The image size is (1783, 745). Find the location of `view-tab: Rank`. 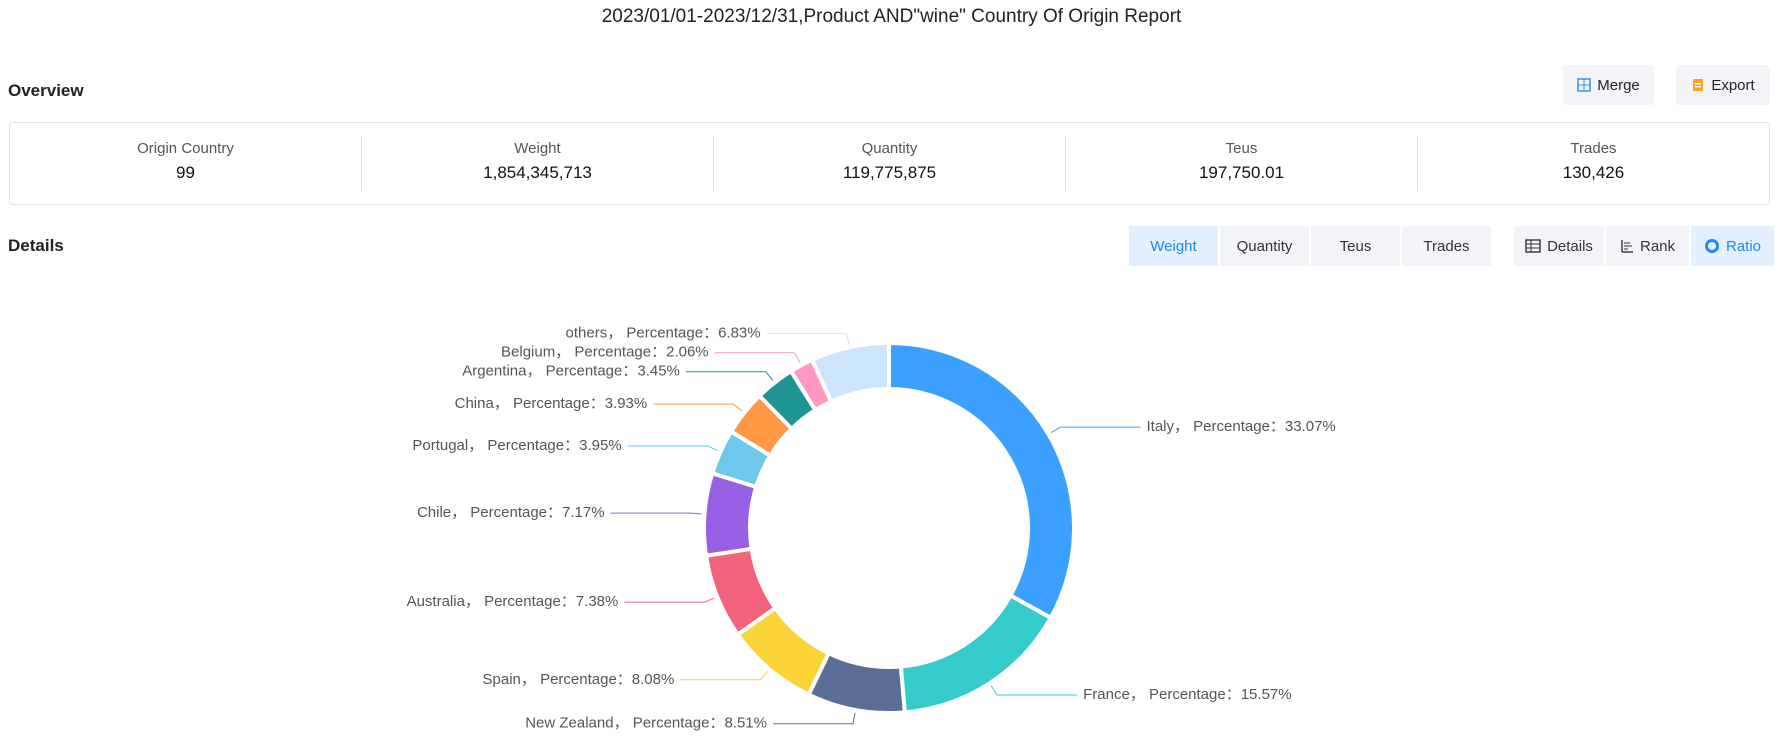

view-tab: Rank is located at coordinates (1647, 246).